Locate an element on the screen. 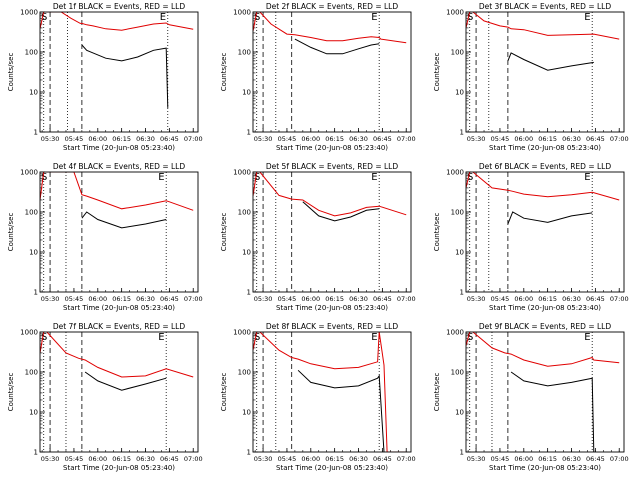  panel-title: Det 8f BLACK = Events, RED = LLD is located at coordinates (332, 326).